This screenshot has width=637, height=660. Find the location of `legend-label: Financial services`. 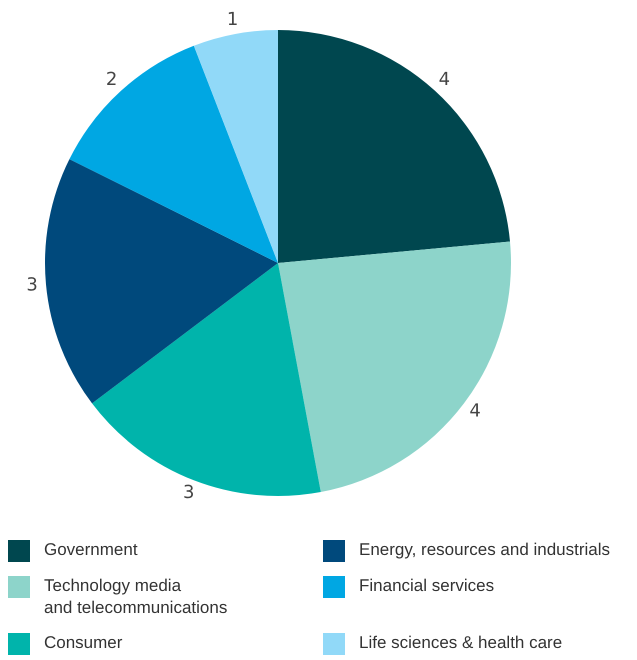

legend-label: Financial services is located at coordinates (426, 586).